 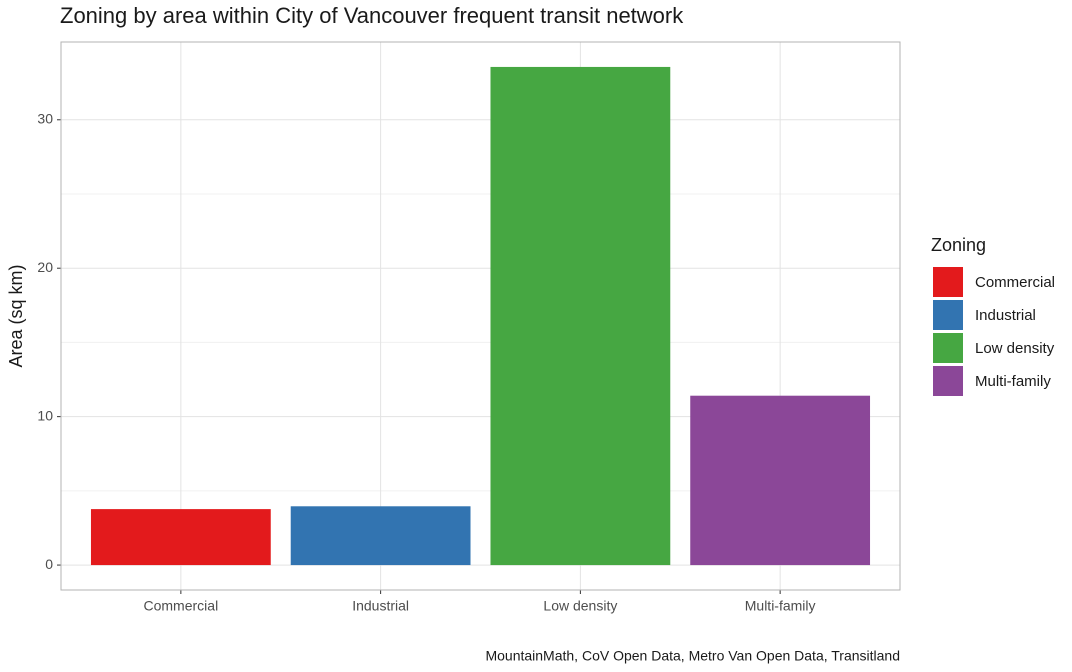 What do you see at coordinates (780, 606) in the screenshot?
I see `x-tick-label: Multi-family` at bounding box center [780, 606].